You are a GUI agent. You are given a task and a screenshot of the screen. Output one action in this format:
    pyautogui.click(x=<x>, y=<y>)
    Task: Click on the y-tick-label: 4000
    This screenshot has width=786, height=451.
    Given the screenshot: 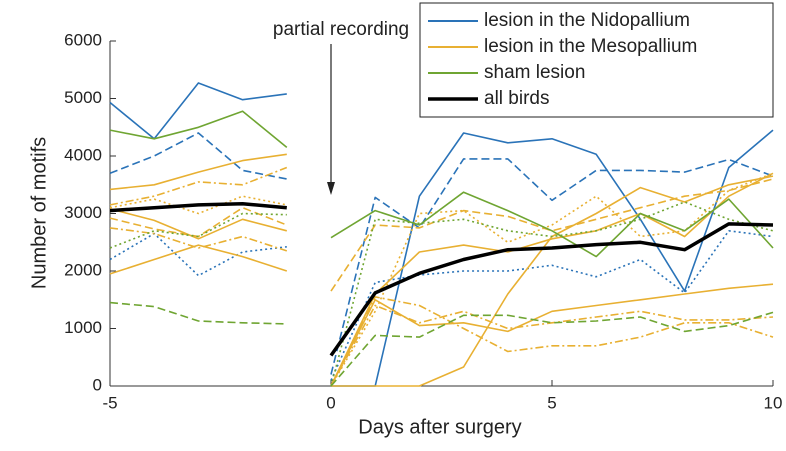 What is the action you would take?
    pyautogui.click(x=83, y=154)
    